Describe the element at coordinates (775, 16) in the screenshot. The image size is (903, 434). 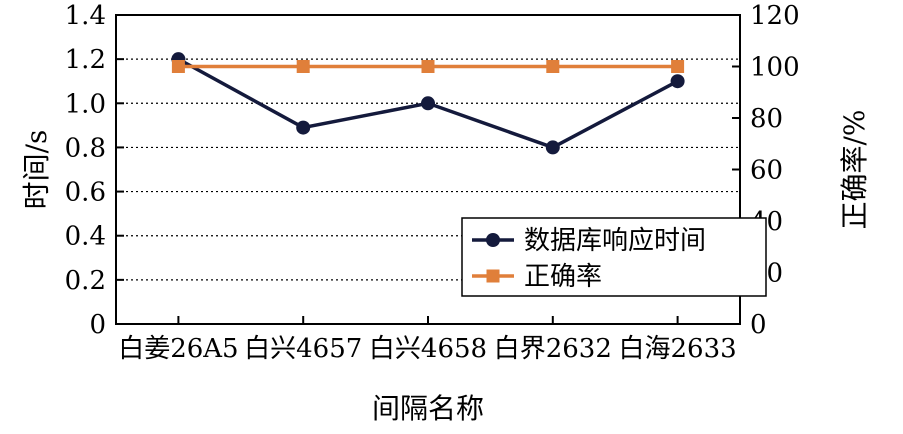
I see `y-right-tick-label: 120` at that location.